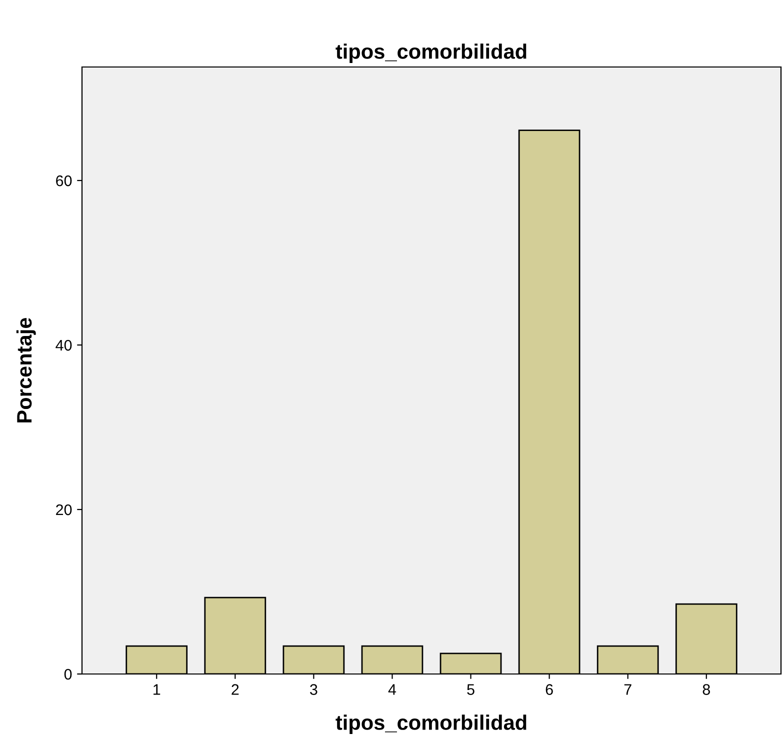 Image resolution: width=784 pixels, height=755 pixels. Describe the element at coordinates (431, 724) in the screenshot. I see `x-axis-title: tipos_comorbilidad` at that location.